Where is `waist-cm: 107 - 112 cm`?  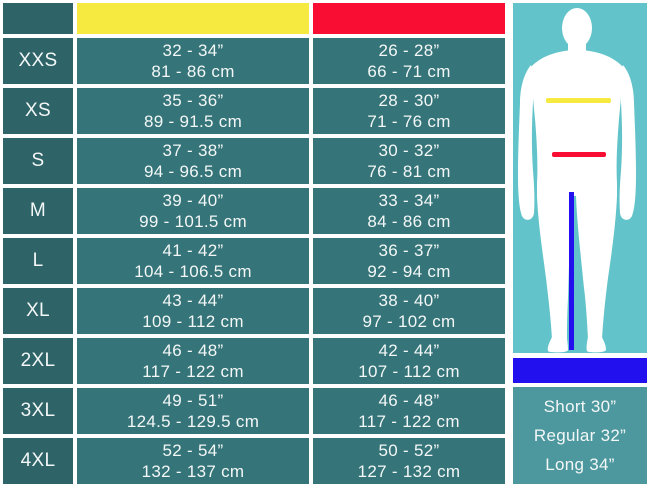
waist-cm: 107 - 112 cm is located at coordinates (409, 371).